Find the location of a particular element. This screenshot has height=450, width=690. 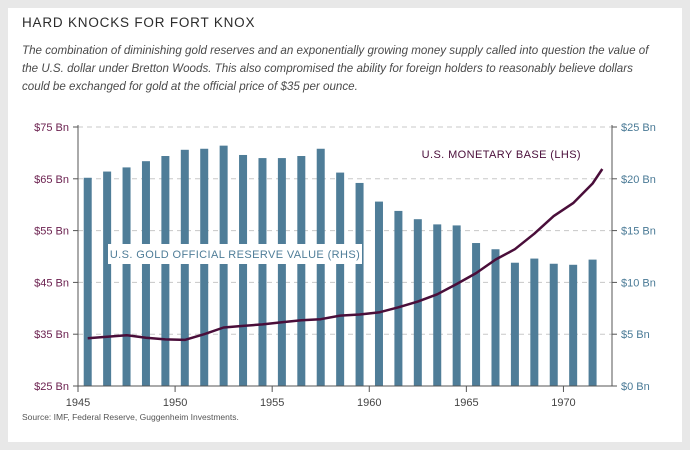

gold-reserve-label-bg is located at coordinates (235, 254).